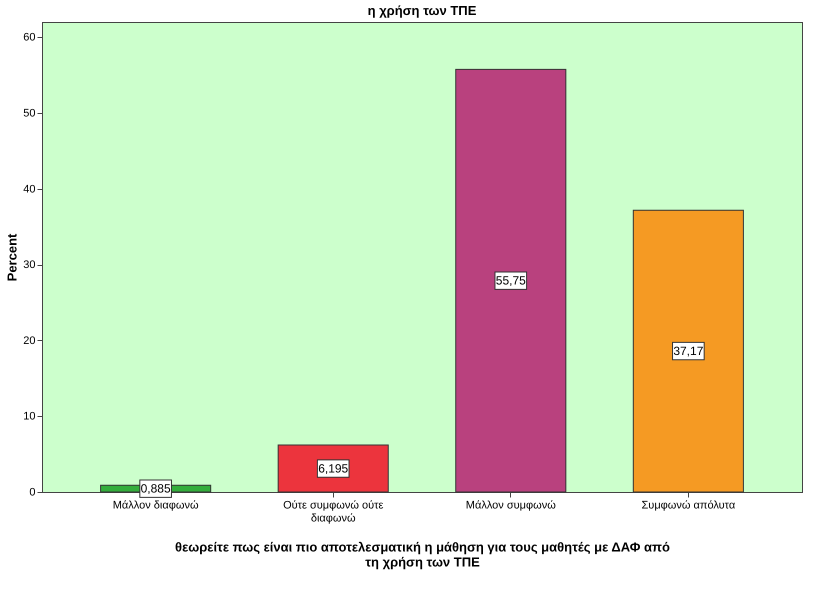 Image resolution: width=834 pixels, height=615 pixels. I want to click on y-axis-title: Percent, so click(12, 257).